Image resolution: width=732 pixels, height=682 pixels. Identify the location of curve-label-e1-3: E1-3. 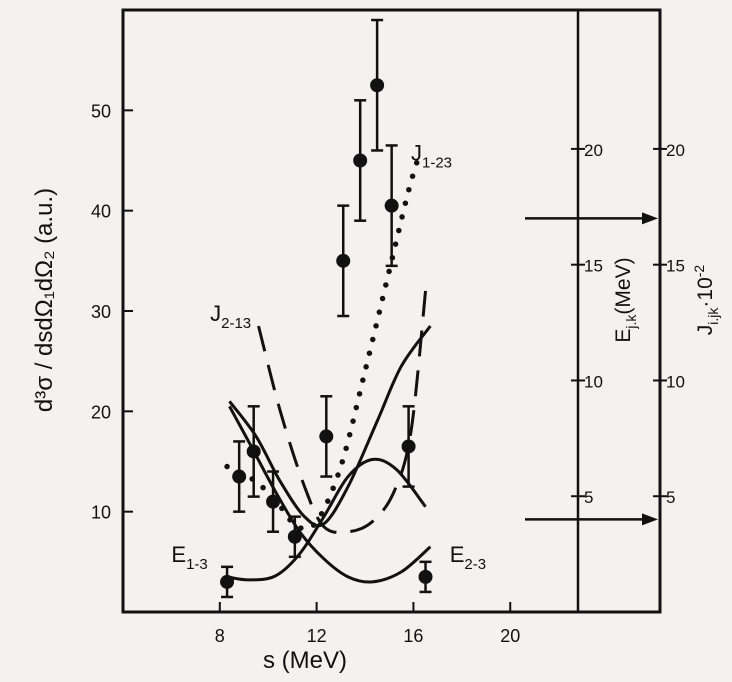
(189, 557).